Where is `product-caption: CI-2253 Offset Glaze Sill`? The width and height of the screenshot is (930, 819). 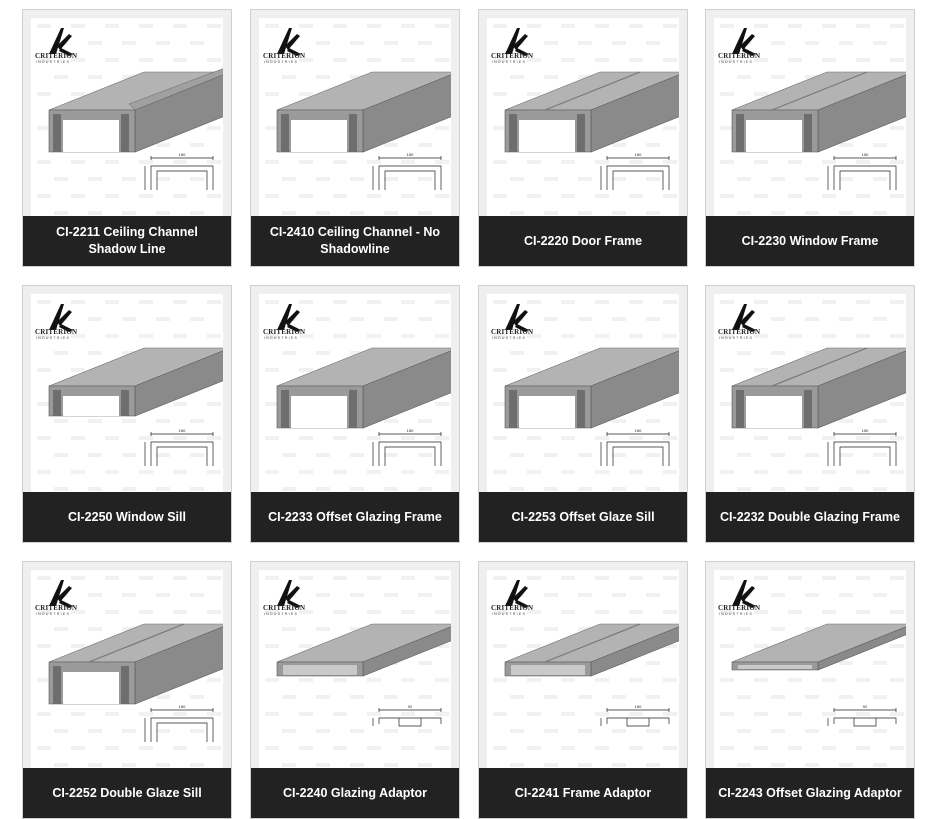
product-caption: CI-2253 Offset Glaze Sill is located at coordinates (583, 517).